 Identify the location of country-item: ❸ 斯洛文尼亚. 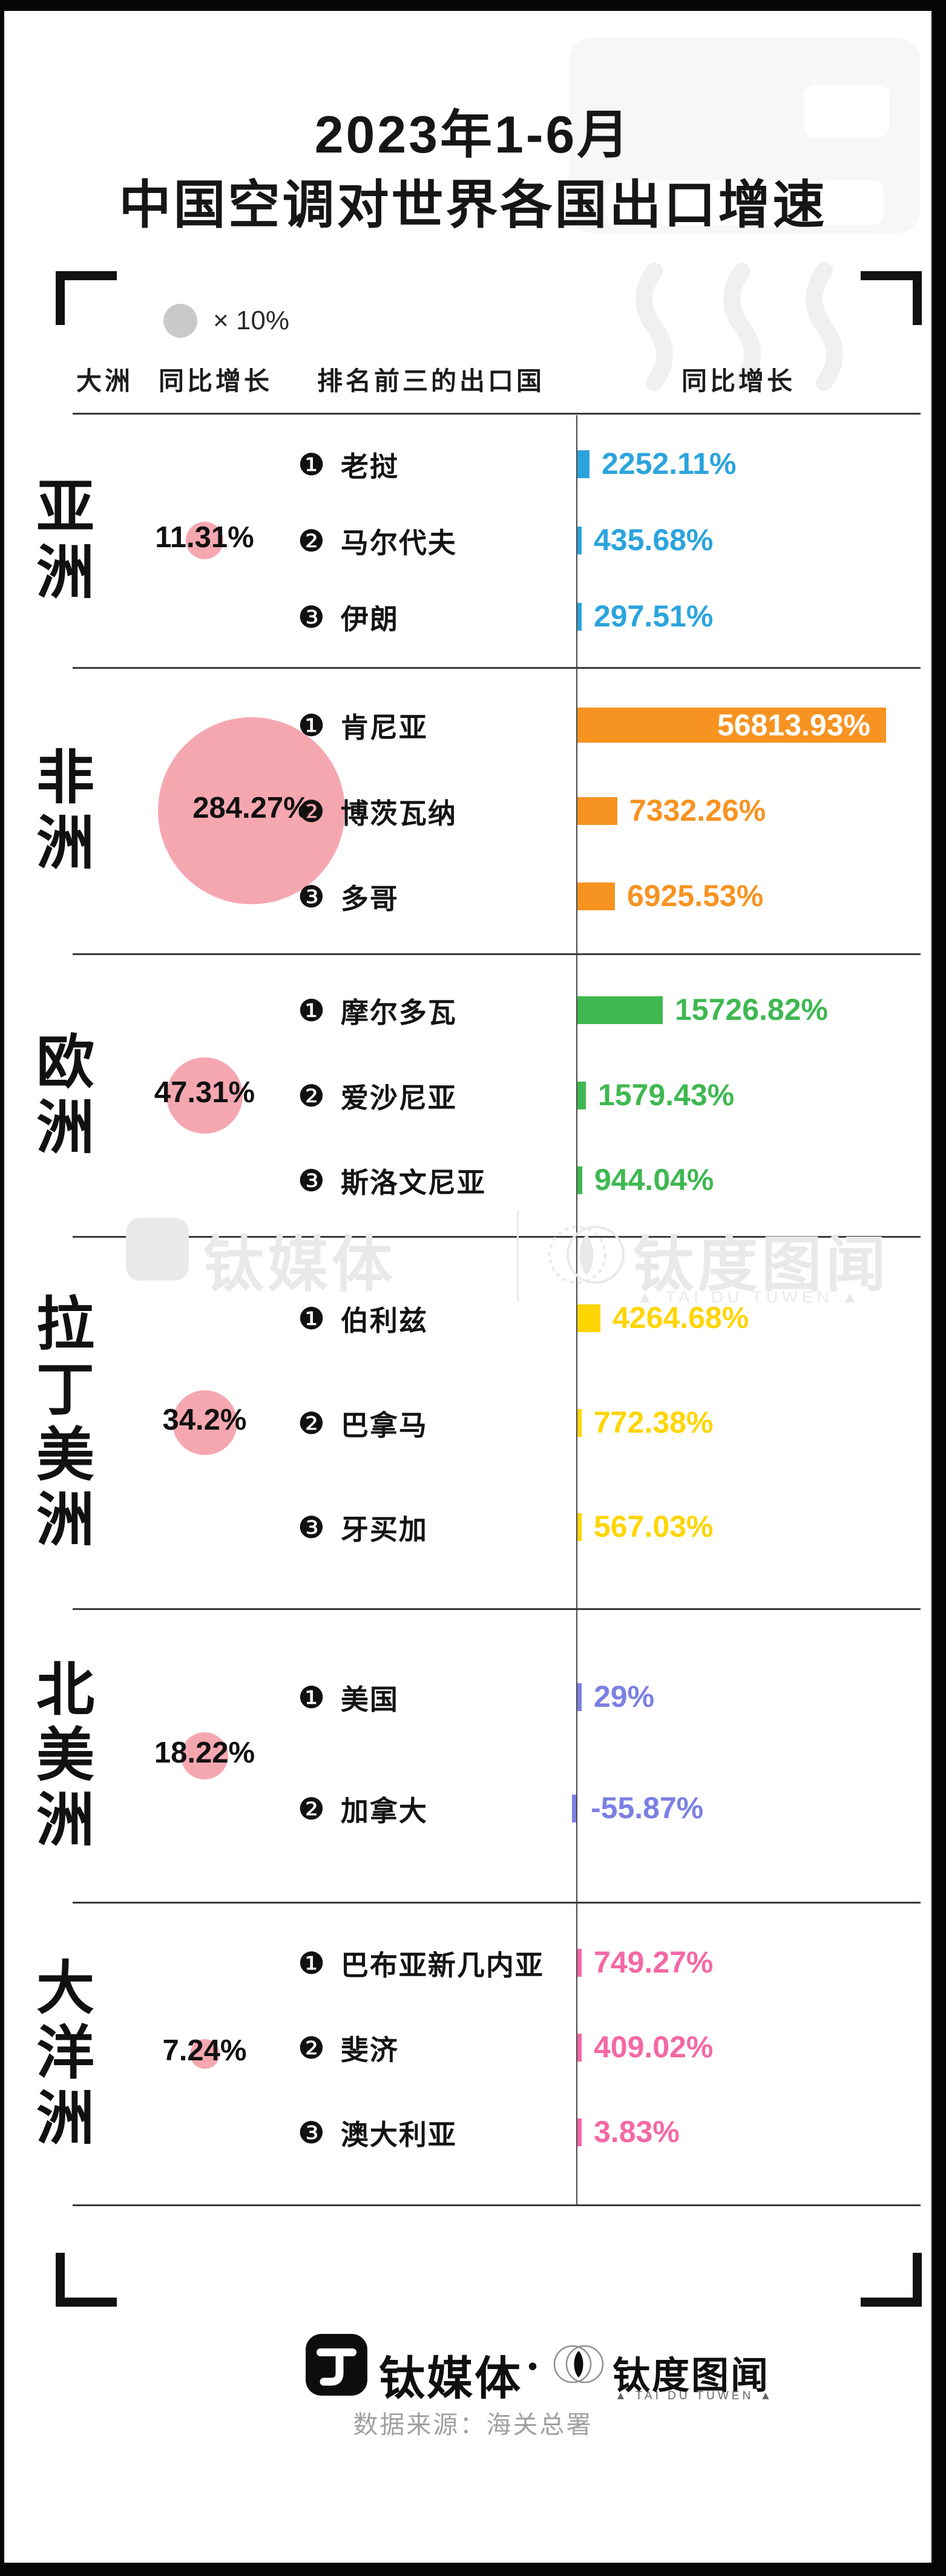
(392, 1181).